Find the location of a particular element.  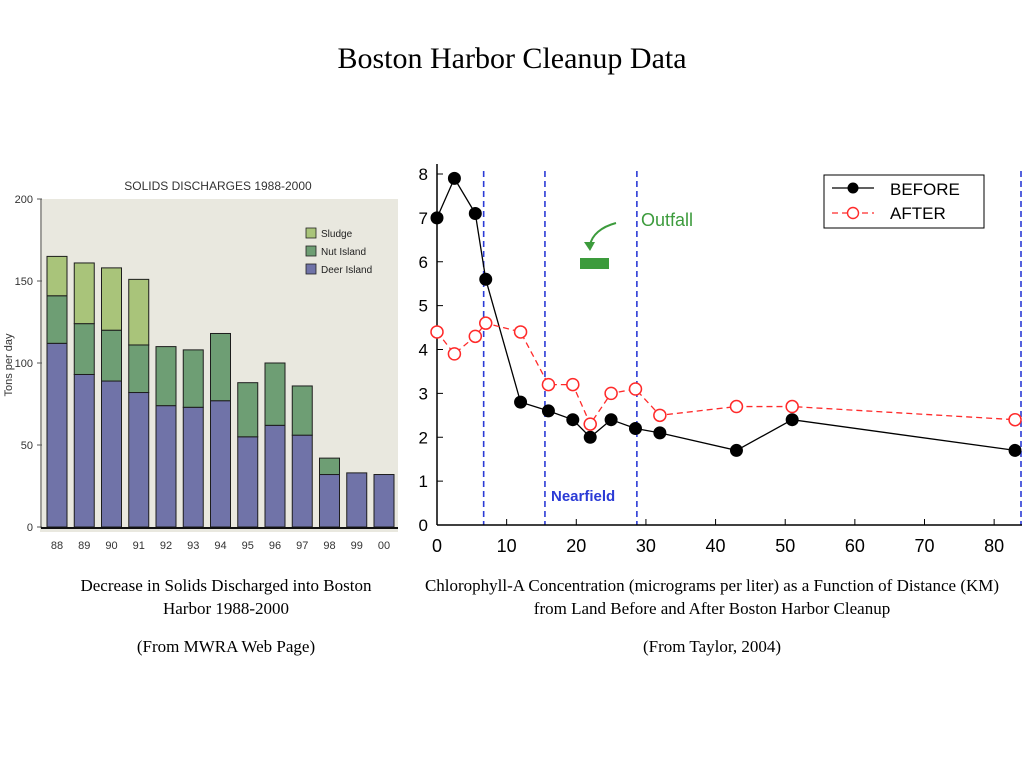

line-xtick-label: 10 is located at coordinates (507, 546).